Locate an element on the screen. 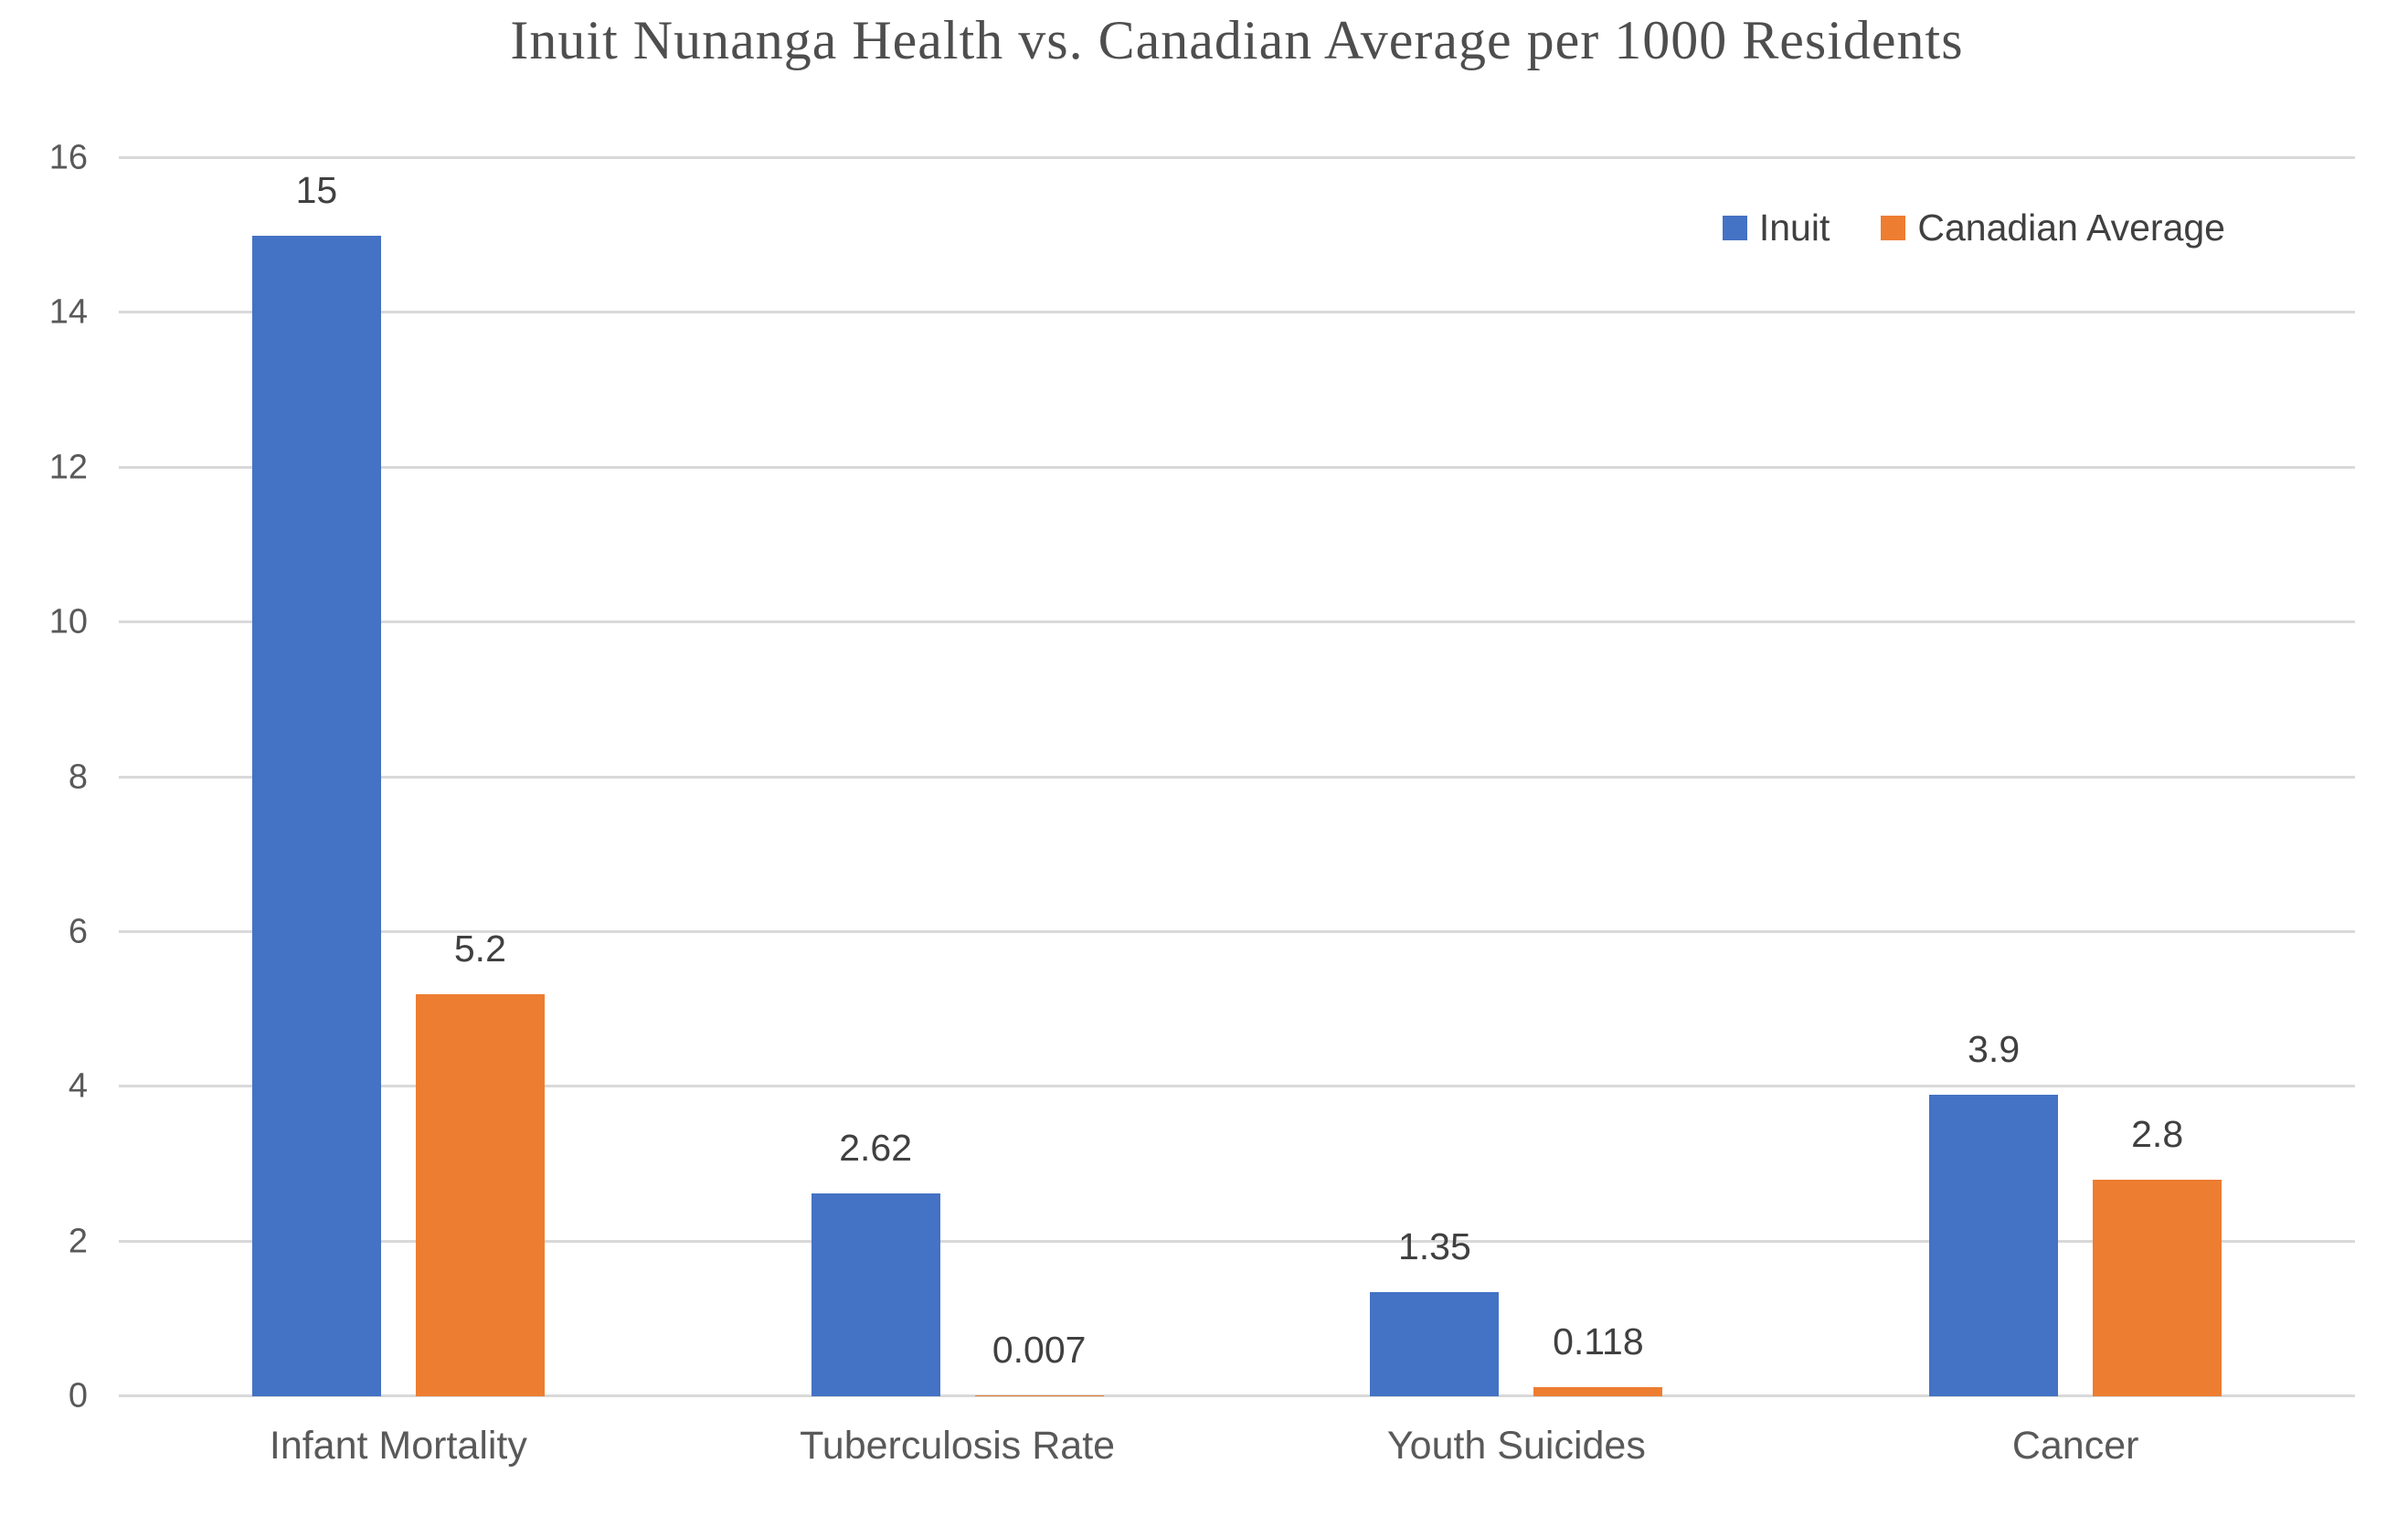 This screenshot has width=2408, height=1516. bar-value-label: 0.007 is located at coordinates (1039, 1350).